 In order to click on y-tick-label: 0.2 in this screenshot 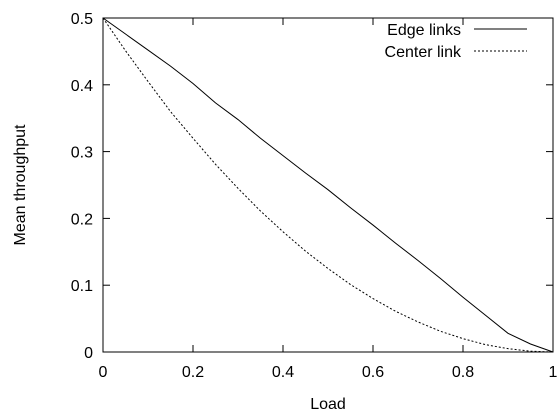, I will do `click(82, 219)`.